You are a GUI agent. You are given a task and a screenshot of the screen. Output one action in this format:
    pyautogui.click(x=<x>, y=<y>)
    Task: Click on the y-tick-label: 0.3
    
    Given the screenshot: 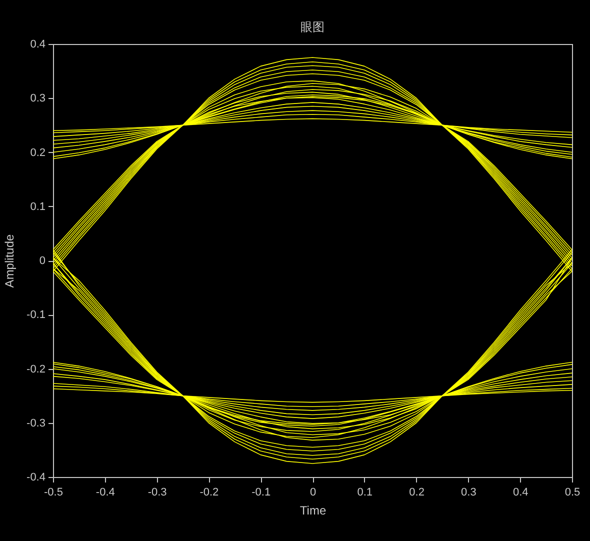 What is the action you would take?
    pyautogui.click(x=38, y=98)
    